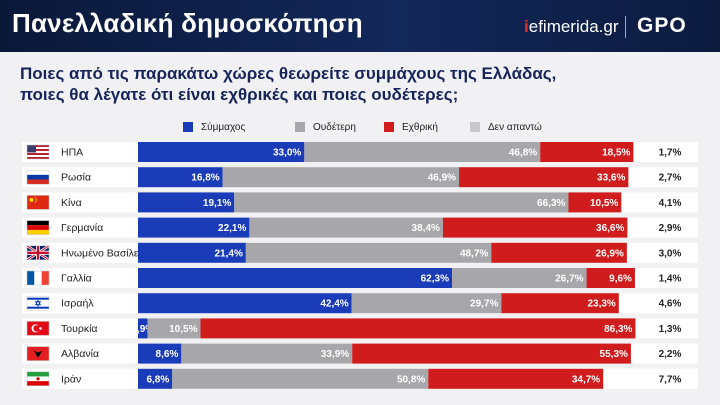 The width and height of the screenshot is (720, 405). What do you see at coordinates (670, 203) in the screenshot?
I see `data-label-no-answer: 4,1%` at bounding box center [670, 203].